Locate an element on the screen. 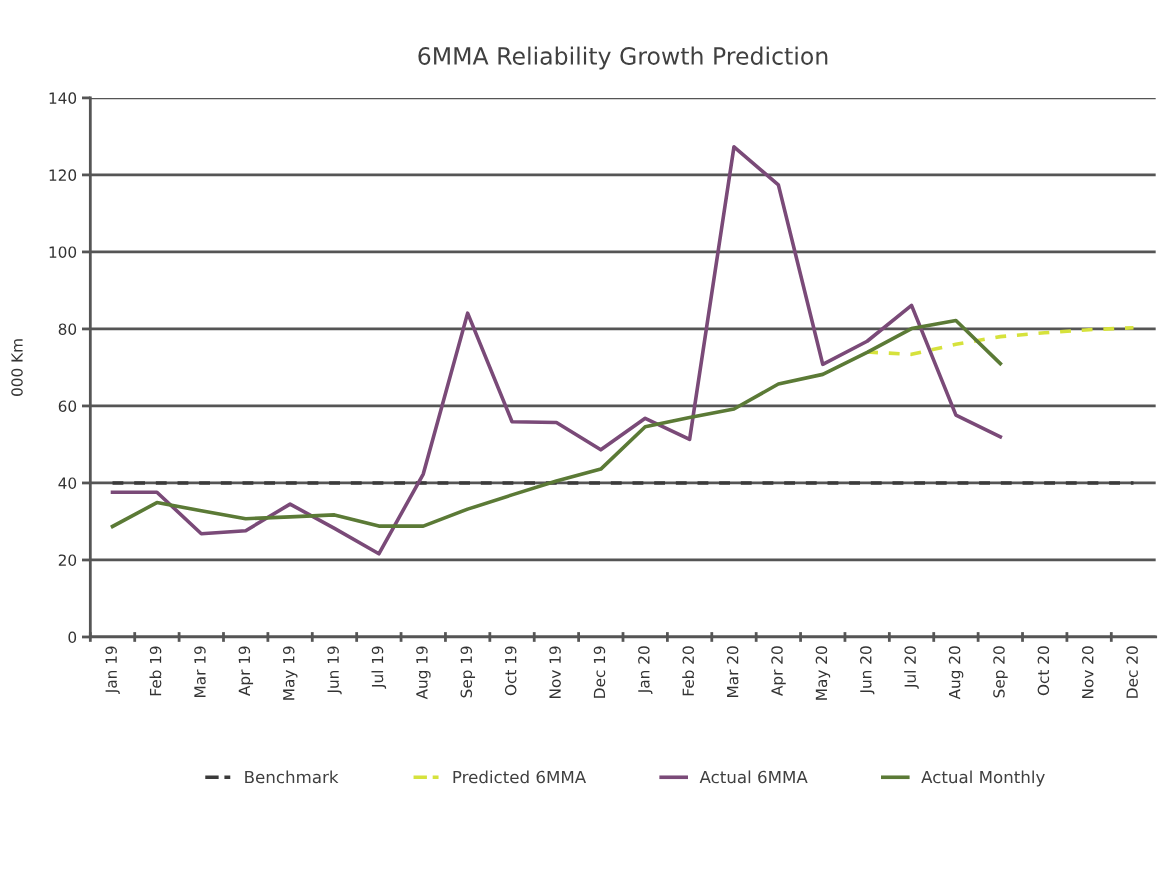 The width and height of the screenshot is (1158, 894). x-tick-label: Mar 19 is located at coordinates (200, 671).